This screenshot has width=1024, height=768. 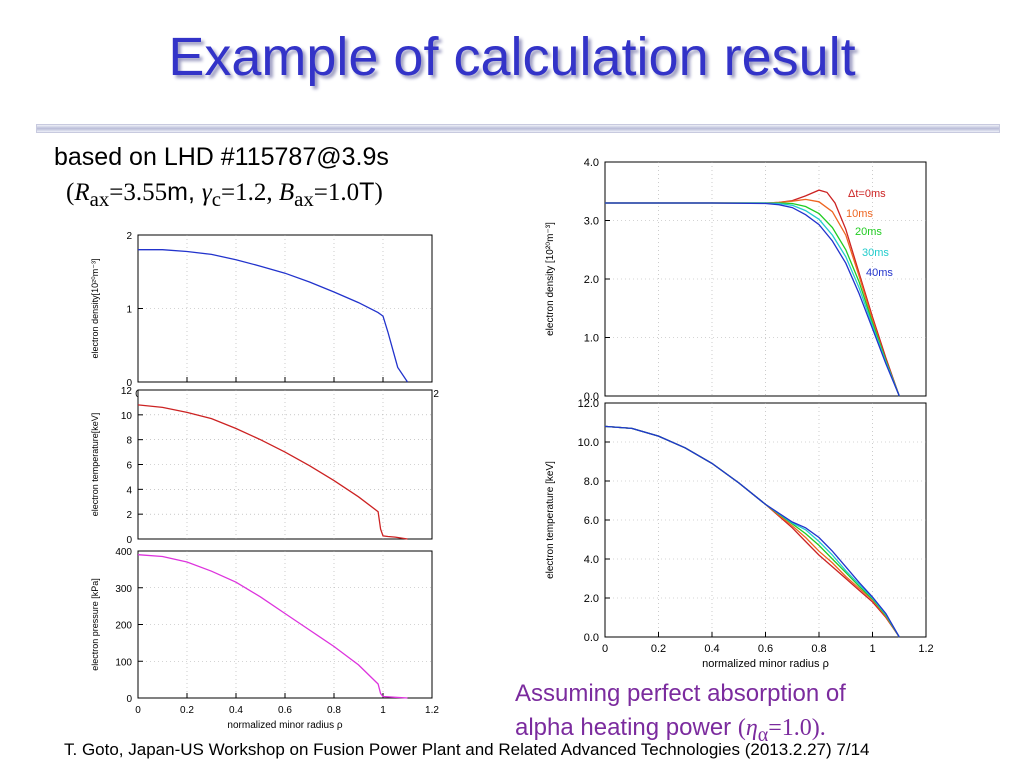 I want to click on param-b-symbol: B, so click(x=286, y=192).